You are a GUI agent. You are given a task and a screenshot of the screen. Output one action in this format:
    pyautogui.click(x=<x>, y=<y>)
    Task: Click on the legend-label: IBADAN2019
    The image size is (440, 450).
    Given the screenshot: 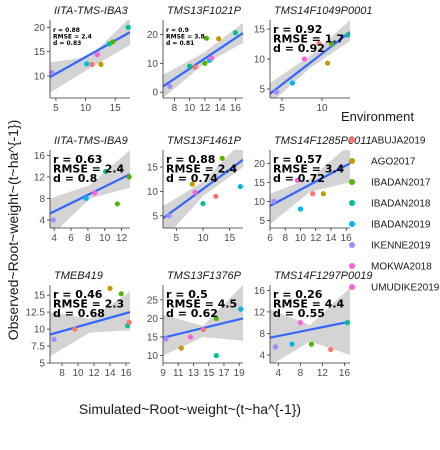 What is the action you would take?
    pyautogui.click(x=401, y=225)
    